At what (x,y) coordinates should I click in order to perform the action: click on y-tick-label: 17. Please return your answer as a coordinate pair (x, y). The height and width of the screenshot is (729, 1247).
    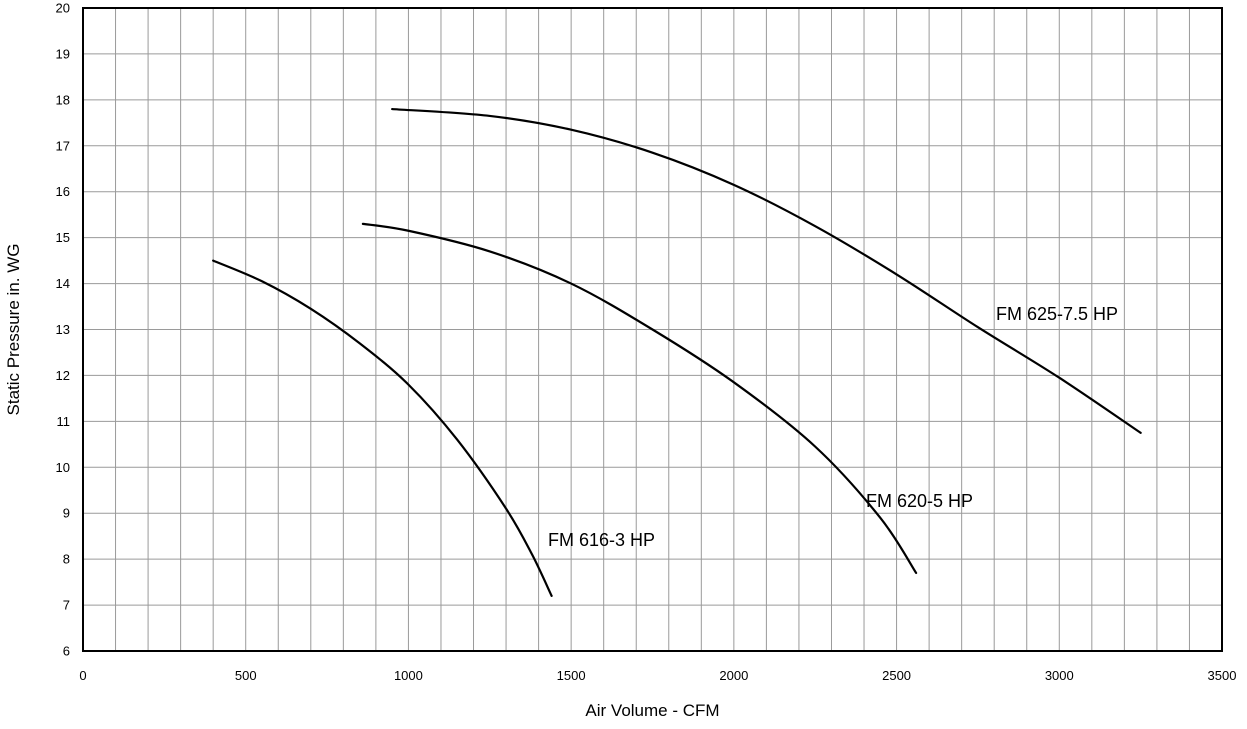
    Looking at the image, I should click on (63, 145).